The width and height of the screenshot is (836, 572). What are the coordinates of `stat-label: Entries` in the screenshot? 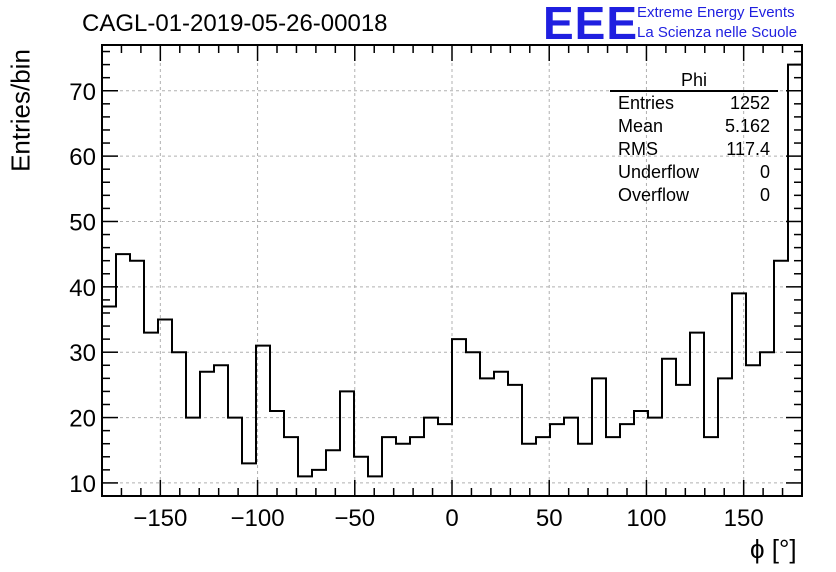 It's located at (646, 103).